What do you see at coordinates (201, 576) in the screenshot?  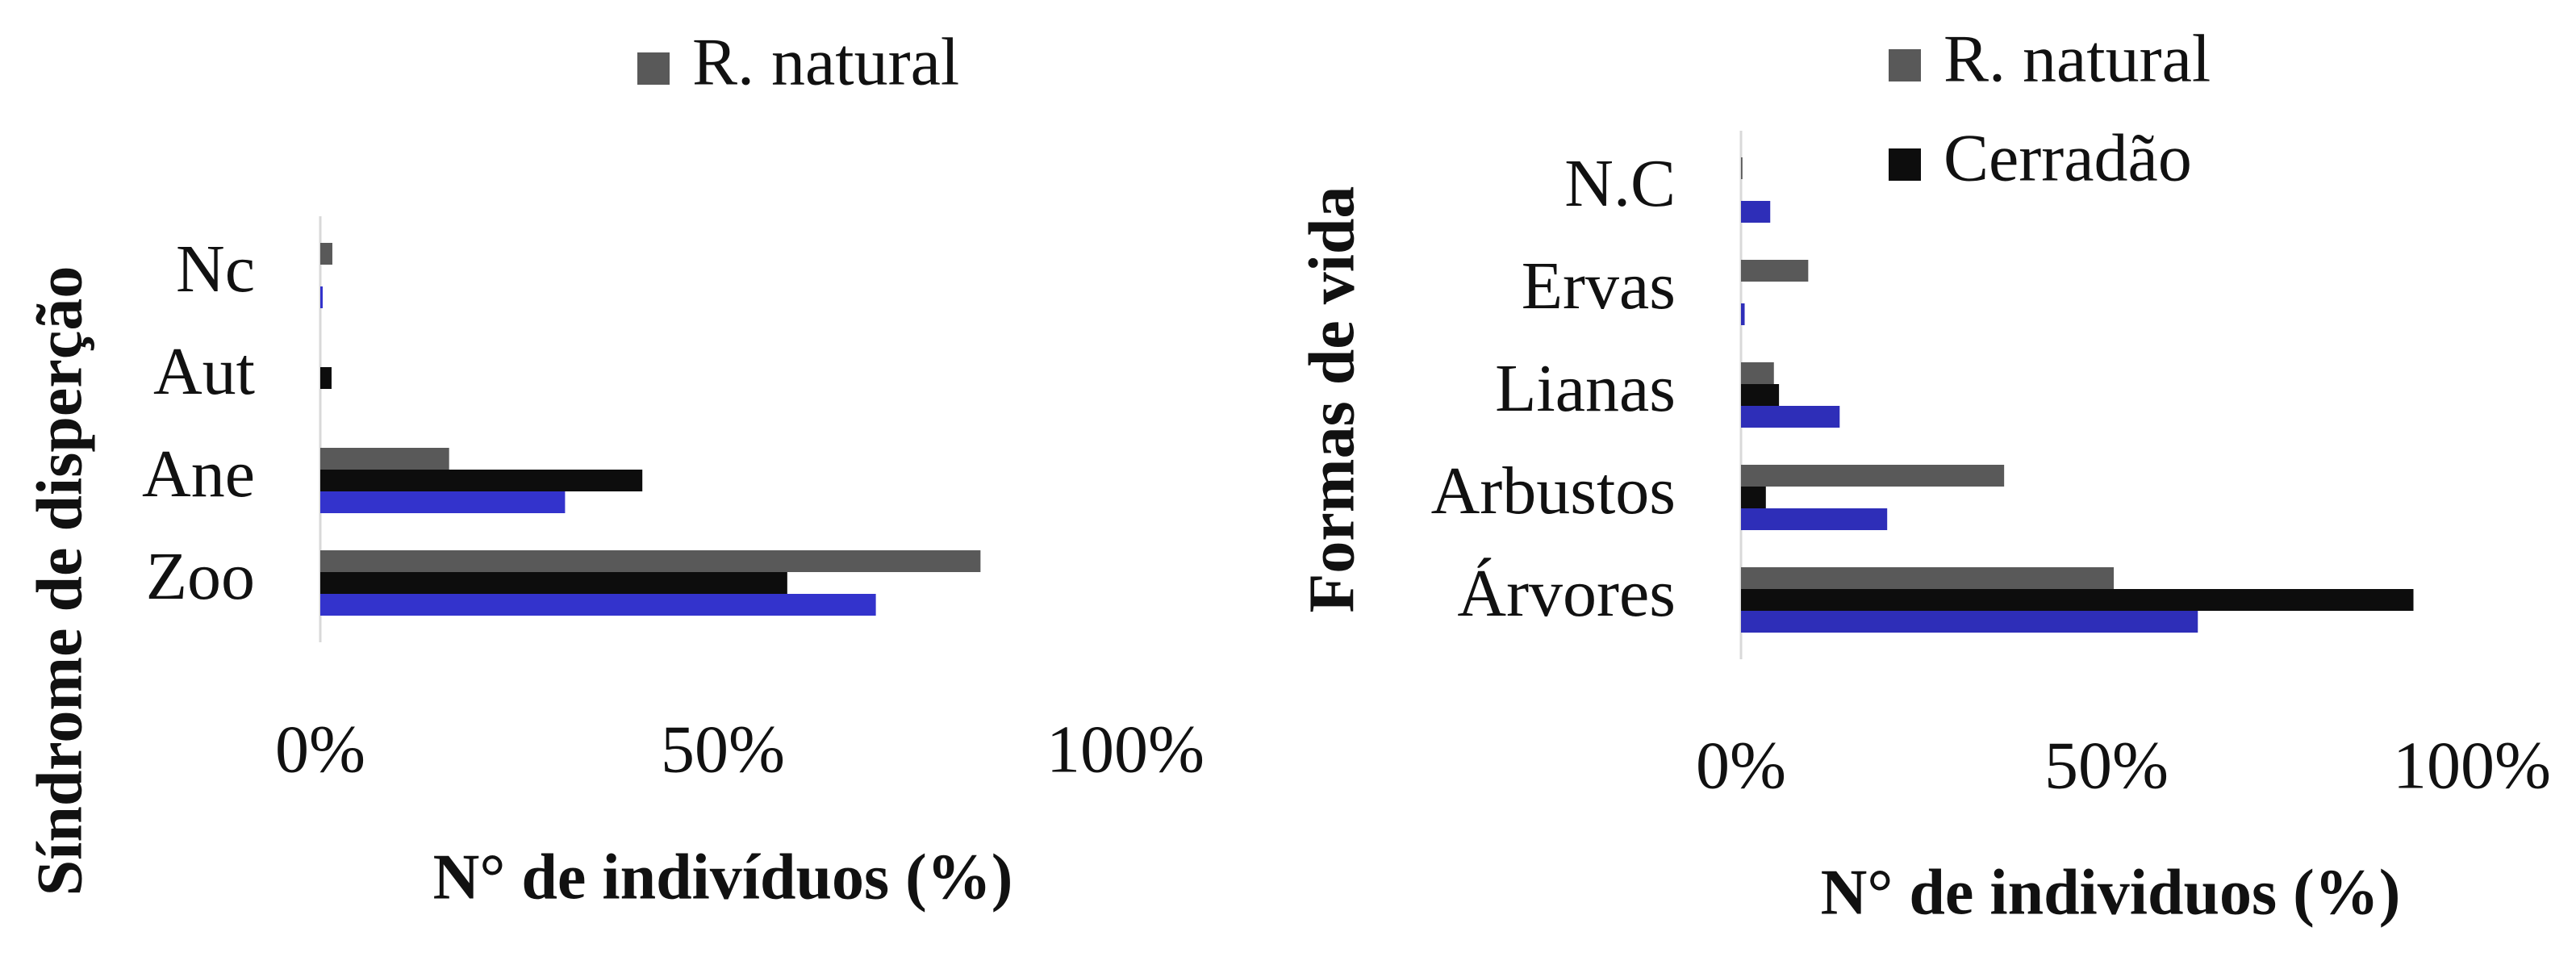 I see `category-label: Zoo` at bounding box center [201, 576].